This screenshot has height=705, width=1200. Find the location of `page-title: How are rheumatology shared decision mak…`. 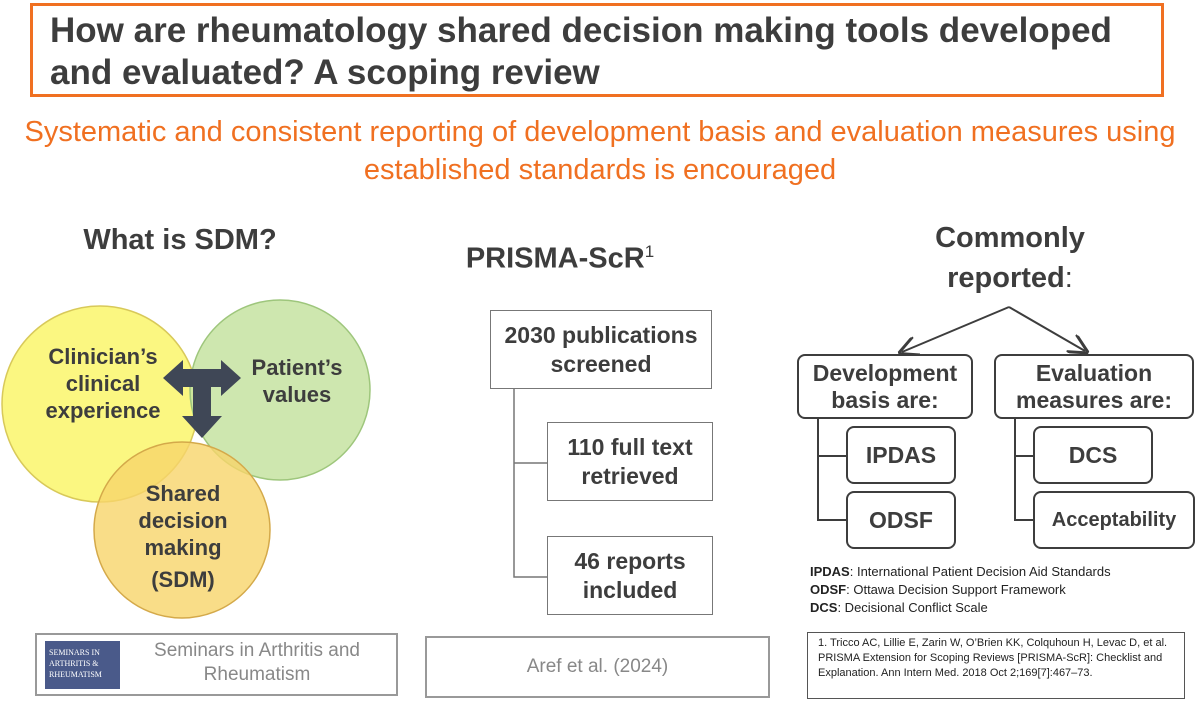

page-title: How are rheumatology shared decision mak… is located at coordinates (581, 51).